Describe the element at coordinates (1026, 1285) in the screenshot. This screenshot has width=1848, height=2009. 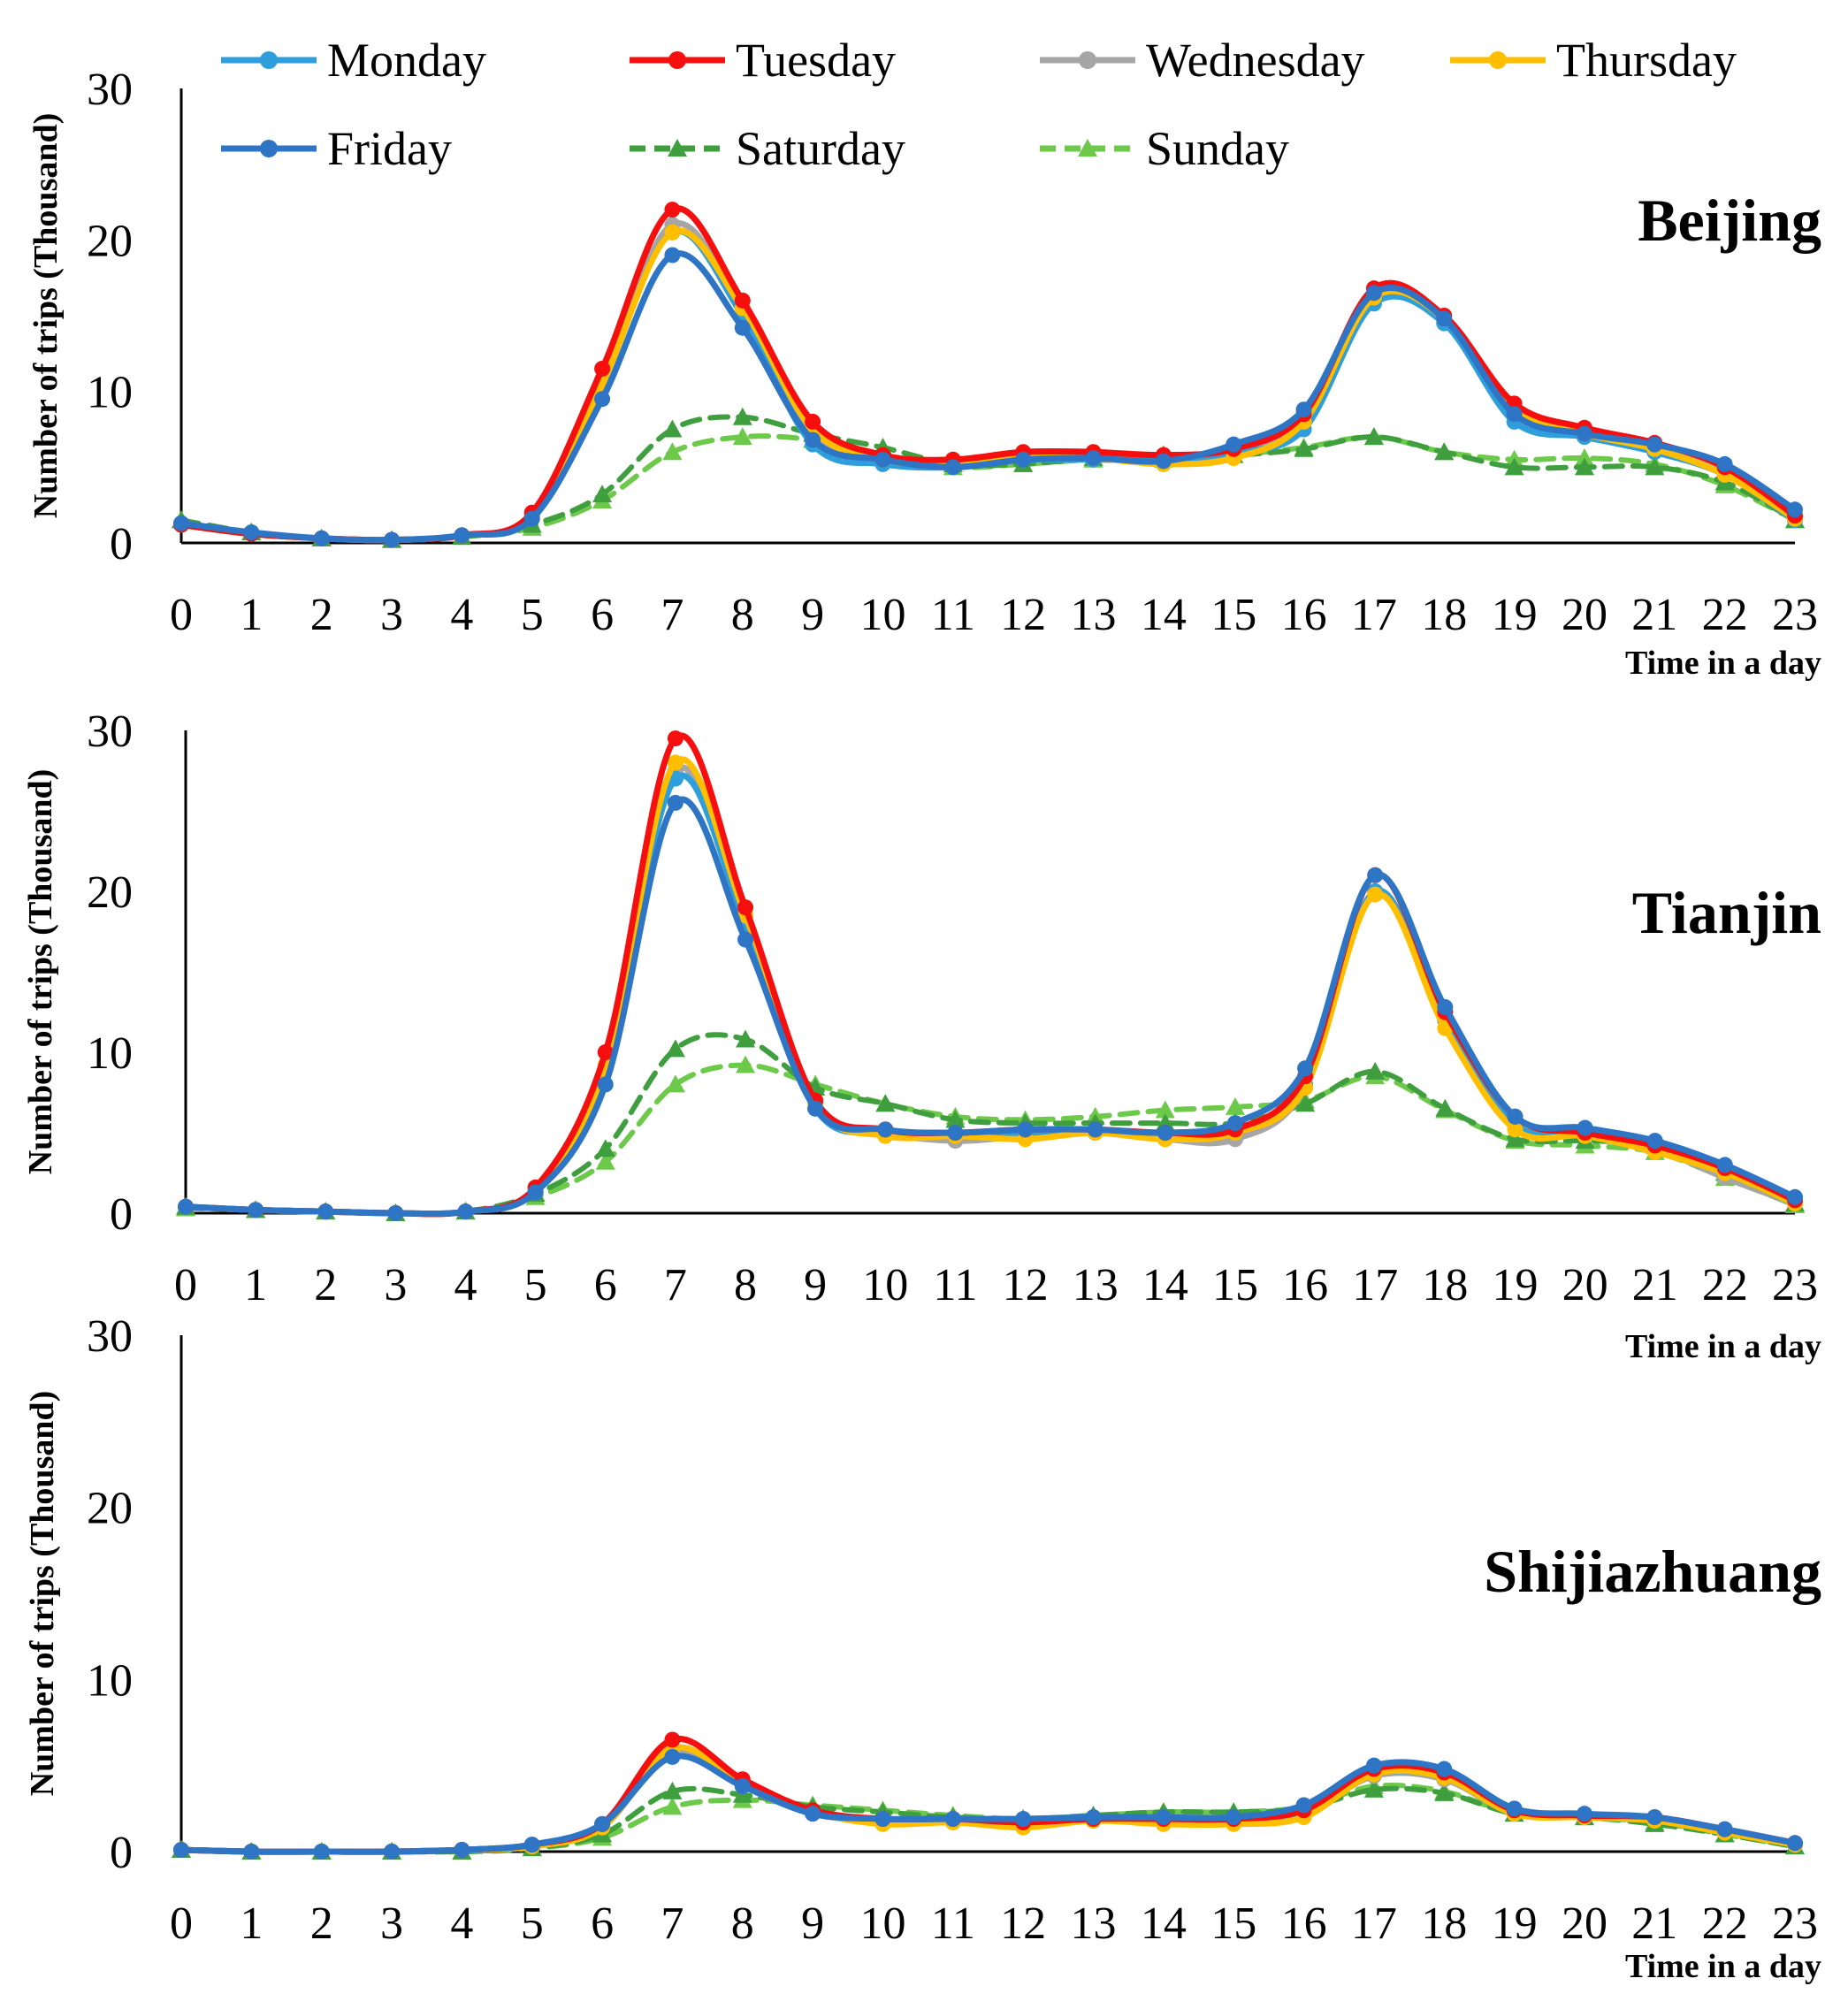
I see `x-tick-label: 12` at that location.